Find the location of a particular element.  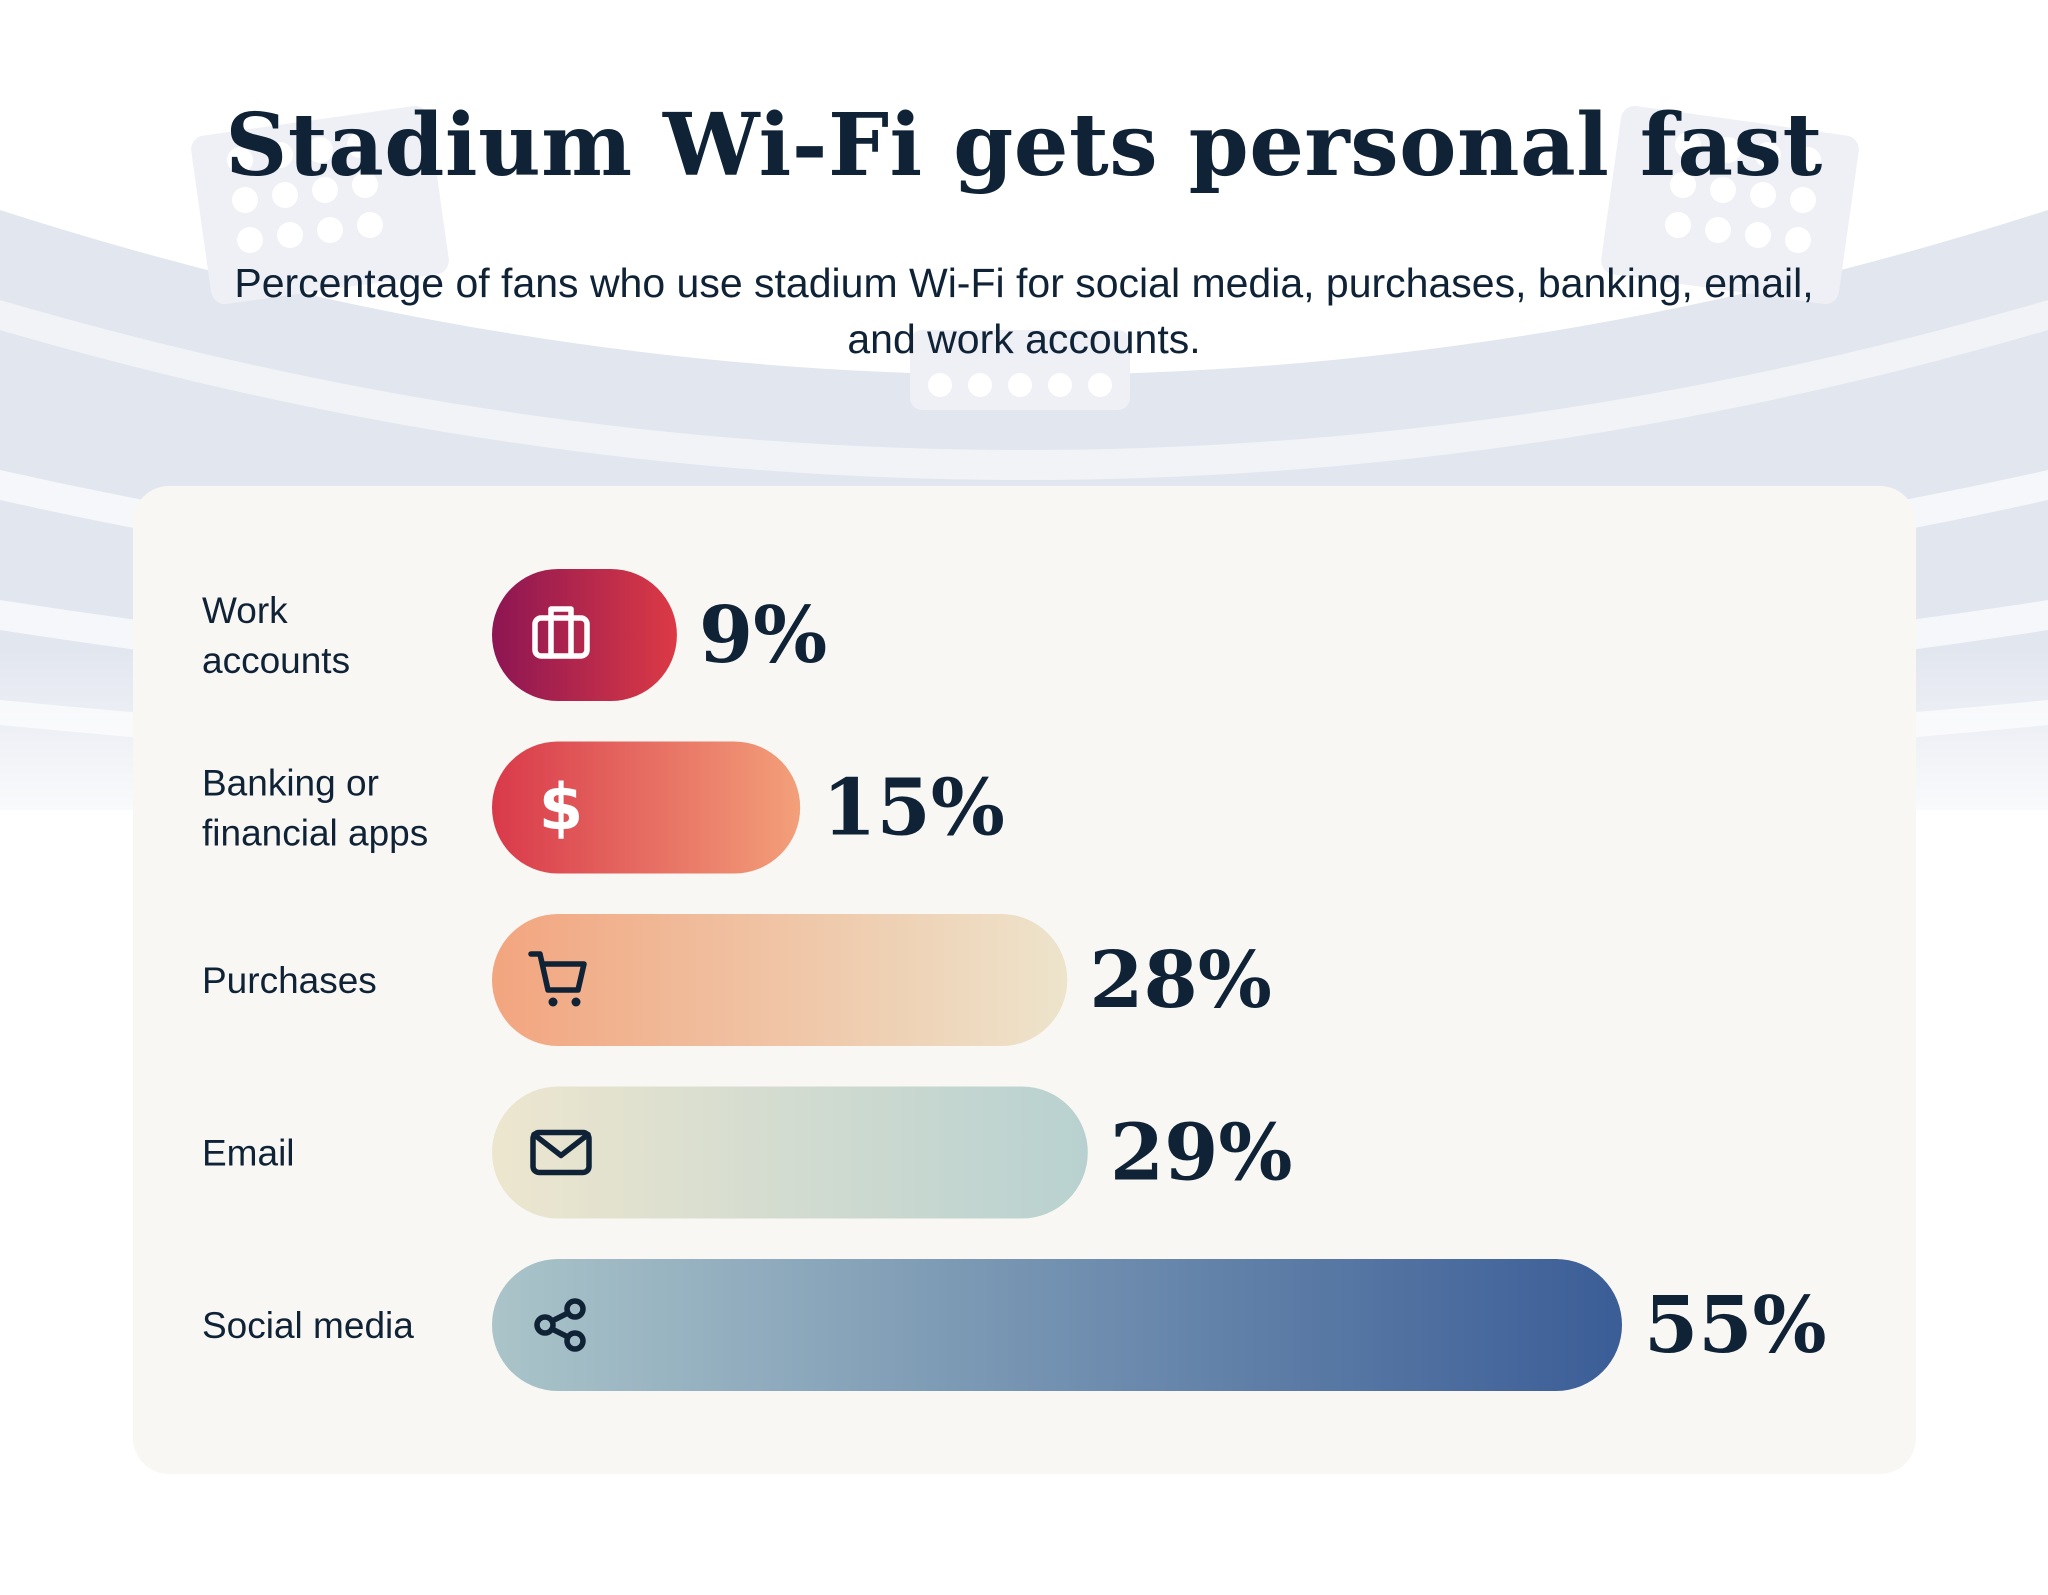

value-label: 15% is located at coordinates (913, 808).